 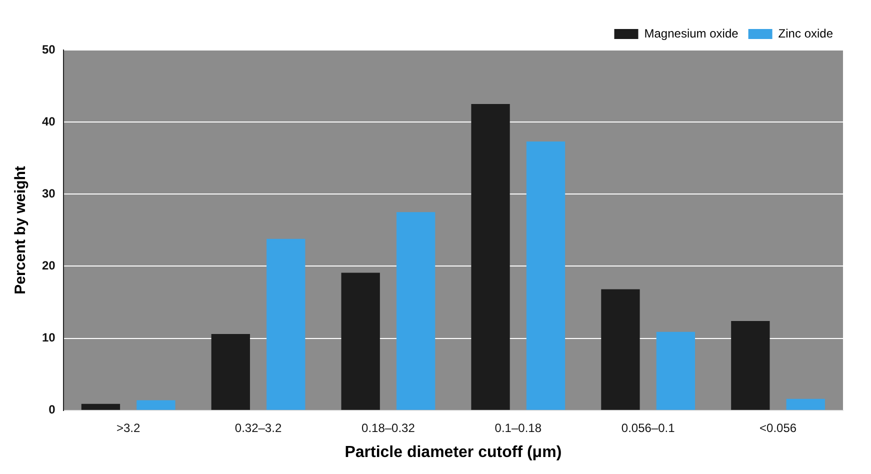 What do you see at coordinates (21, 230) in the screenshot?
I see `y-axis-title: Percent by weight` at bounding box center [21, 230].